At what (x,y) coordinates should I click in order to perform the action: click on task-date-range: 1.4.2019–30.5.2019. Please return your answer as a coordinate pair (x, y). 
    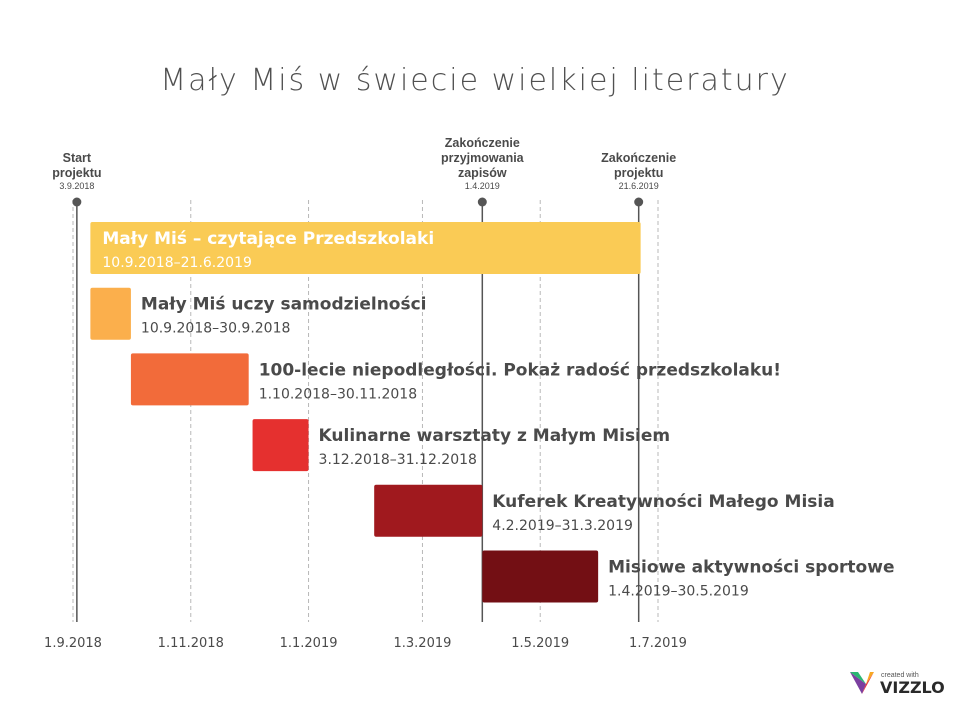
    Looking at the image, I should click on (678, 592).